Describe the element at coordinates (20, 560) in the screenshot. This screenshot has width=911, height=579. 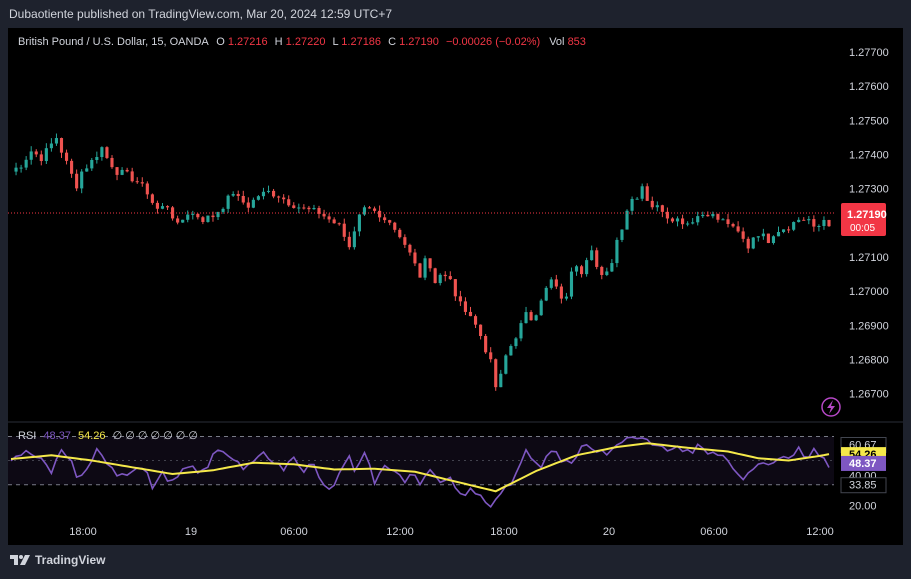
I see `tradingview-logo-icon` at that location.